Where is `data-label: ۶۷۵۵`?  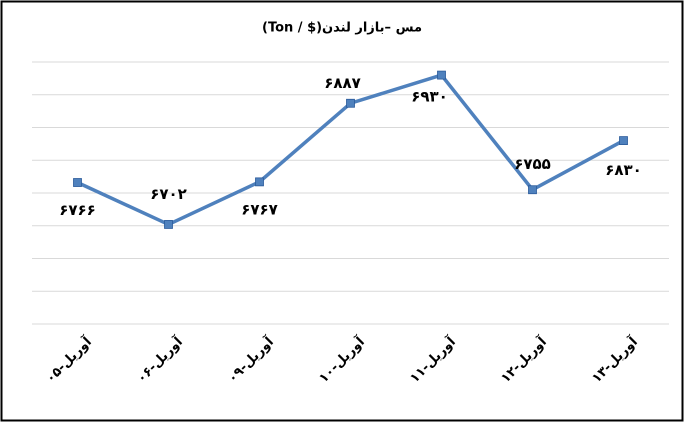 data-label: ۶۷۵۵ is located at coordinates (532, 164).